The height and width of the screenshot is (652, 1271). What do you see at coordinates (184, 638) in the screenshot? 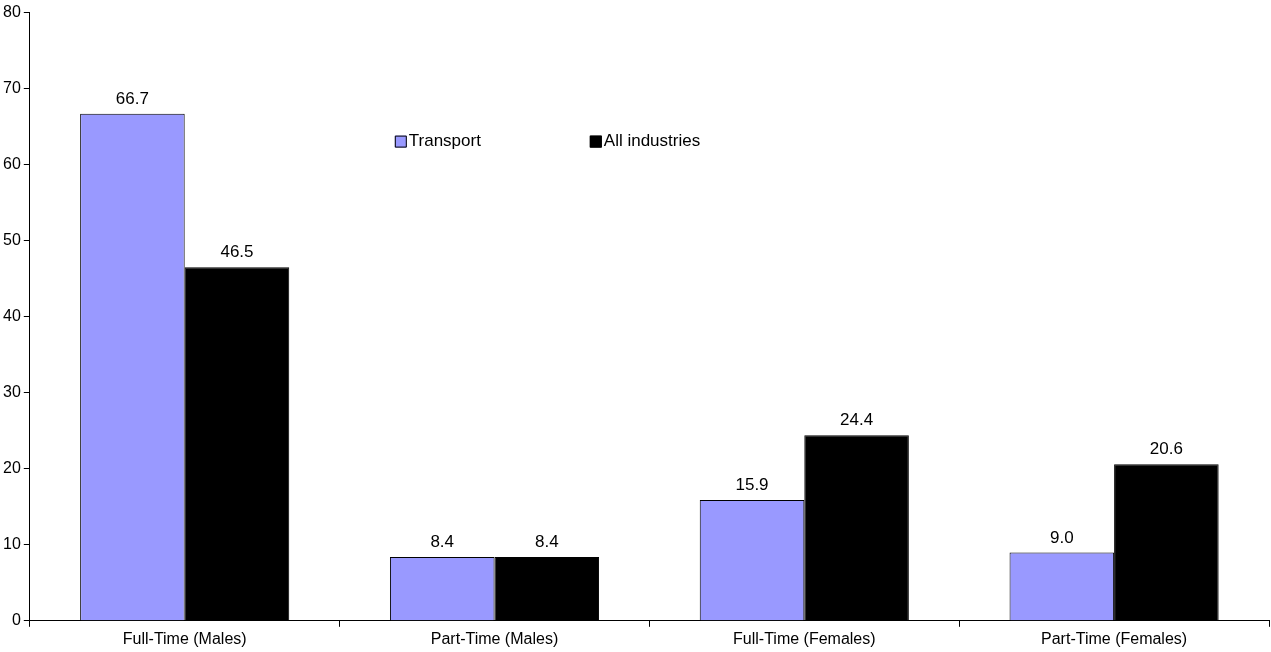
I see `x-tick-label: Full-Time (Males)` at bounding box center [184, 638].